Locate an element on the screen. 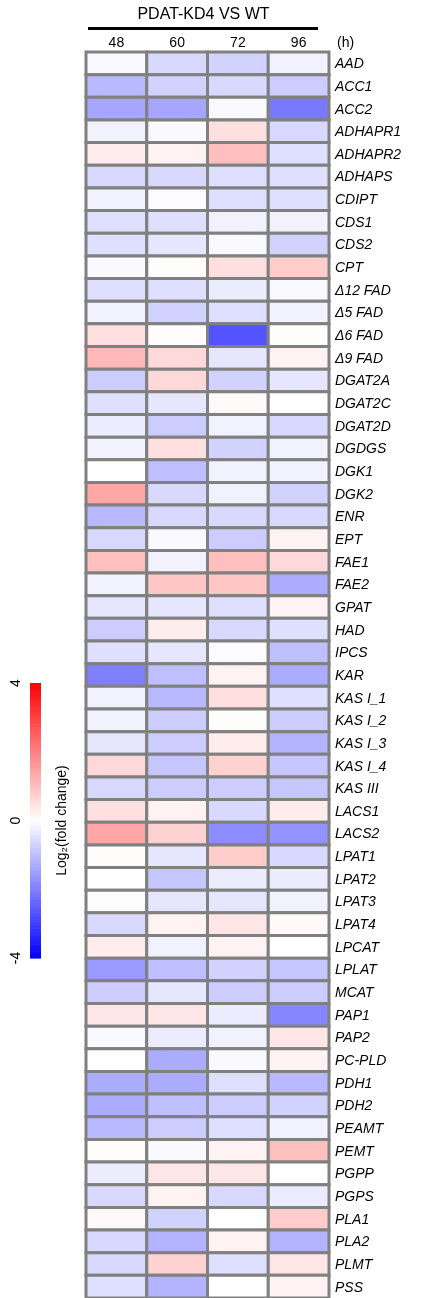  y-tick-label: PEMT is located at coordinates (355, 1150).